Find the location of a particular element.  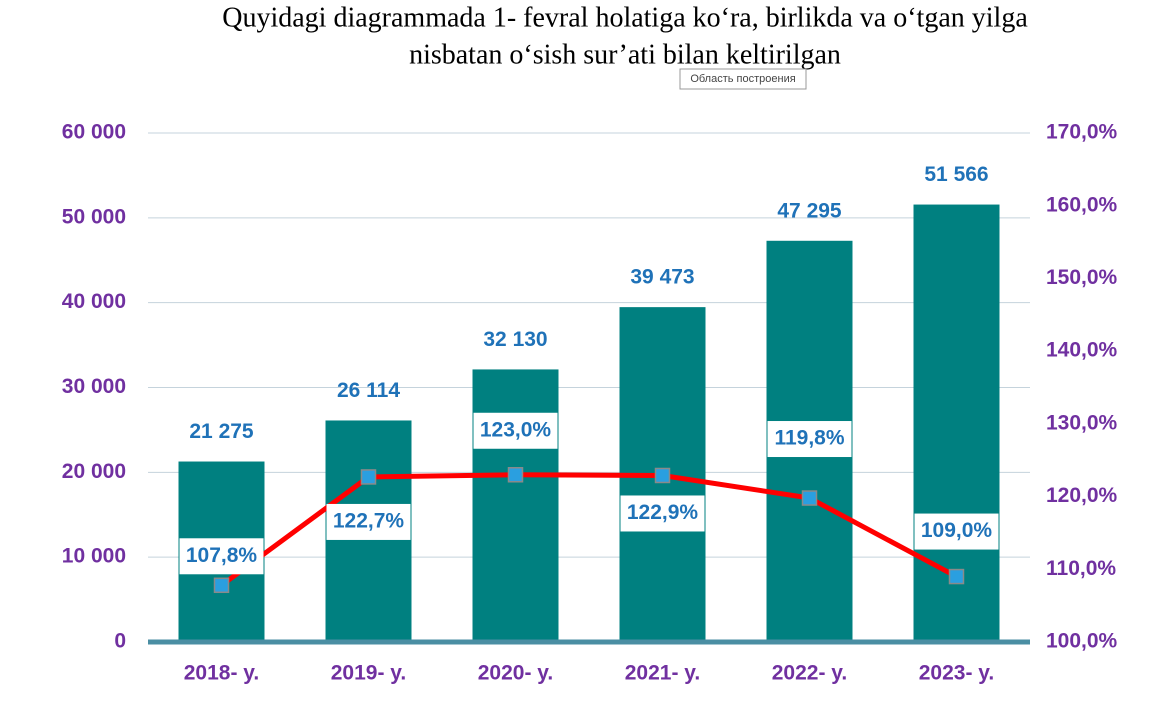

bar-value-label: 21 275 is located at coordinates (221, 431).